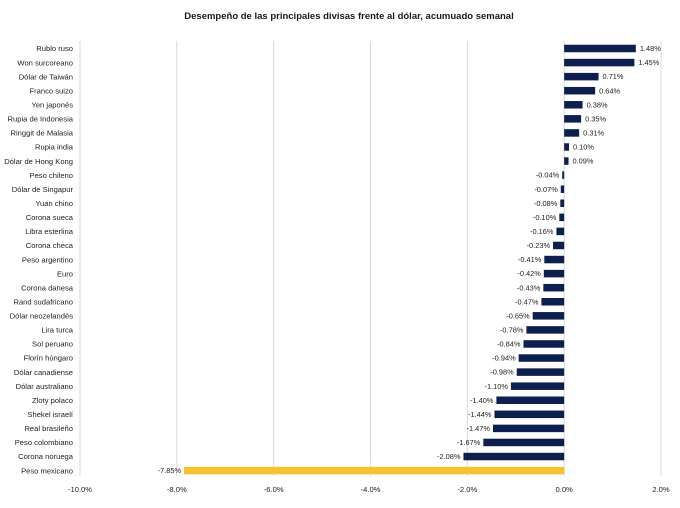 This screenshot has width=680, height=508. What do you see at coordinates (48, 428) in the screenshot?
I see `category-label-27: Real brasileño` at bounding box center [48, 428].